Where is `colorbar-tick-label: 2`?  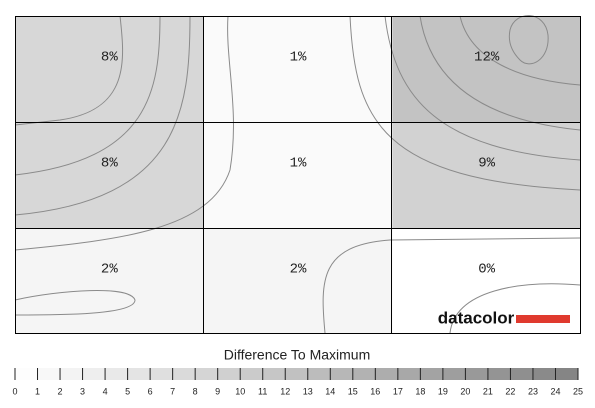
colorbar-tick-label: 2 is located at coordinates (60, 391).